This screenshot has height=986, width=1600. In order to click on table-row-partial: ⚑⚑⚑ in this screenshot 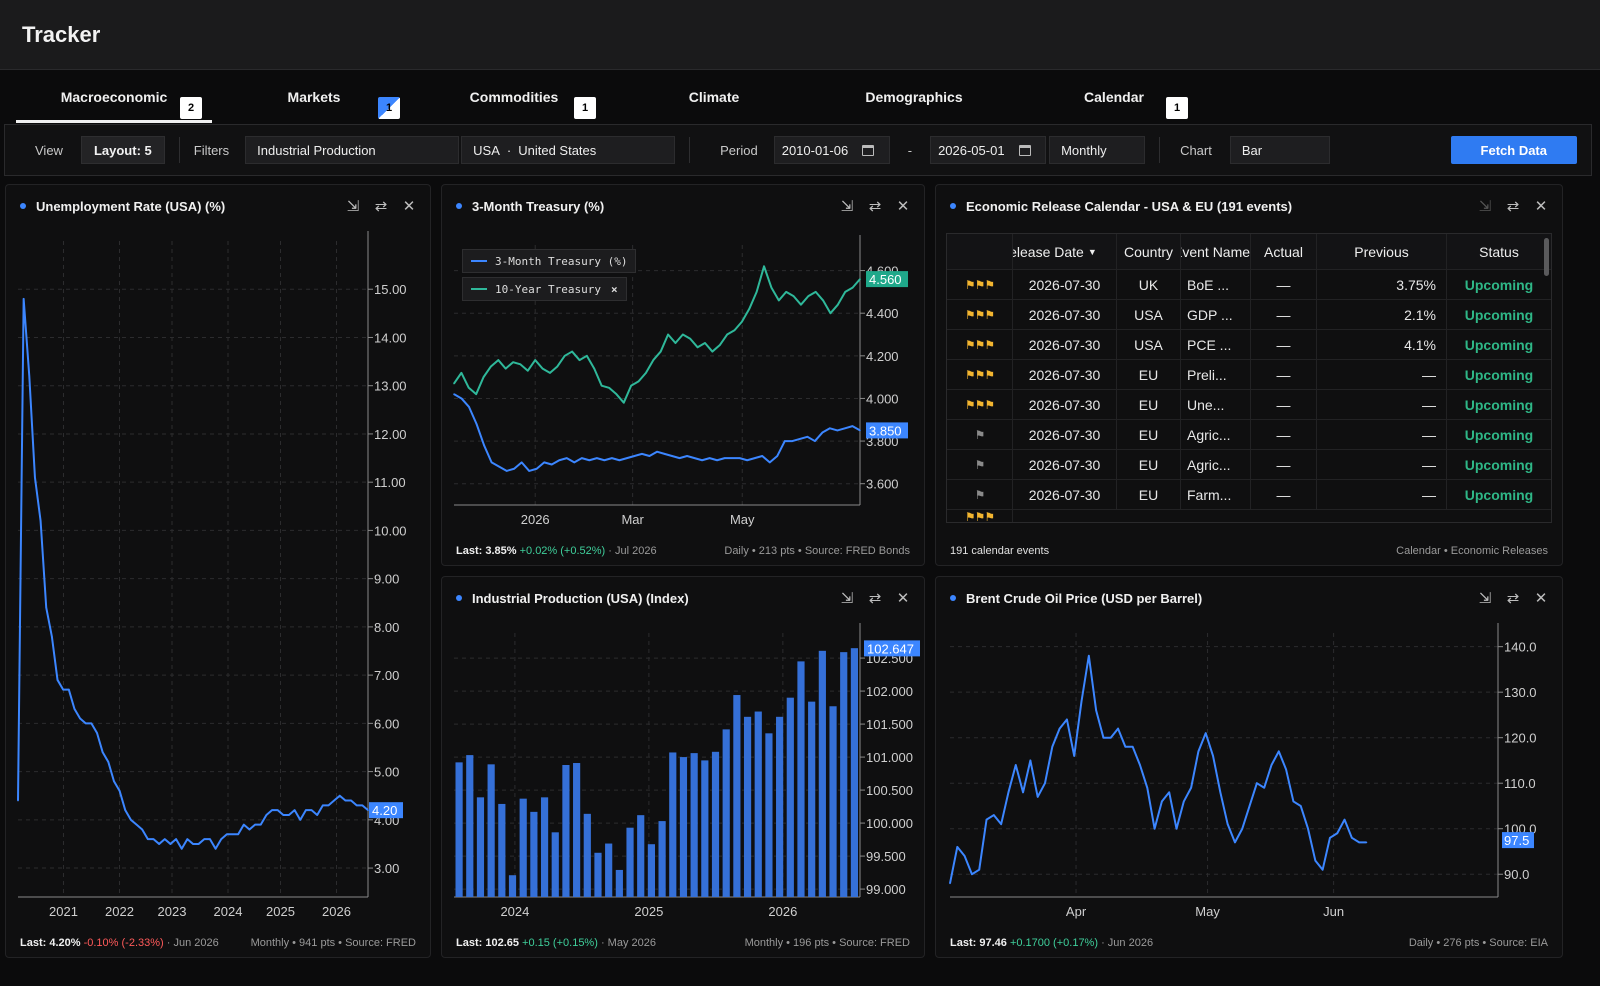, I will do `click(1249, 516)`.